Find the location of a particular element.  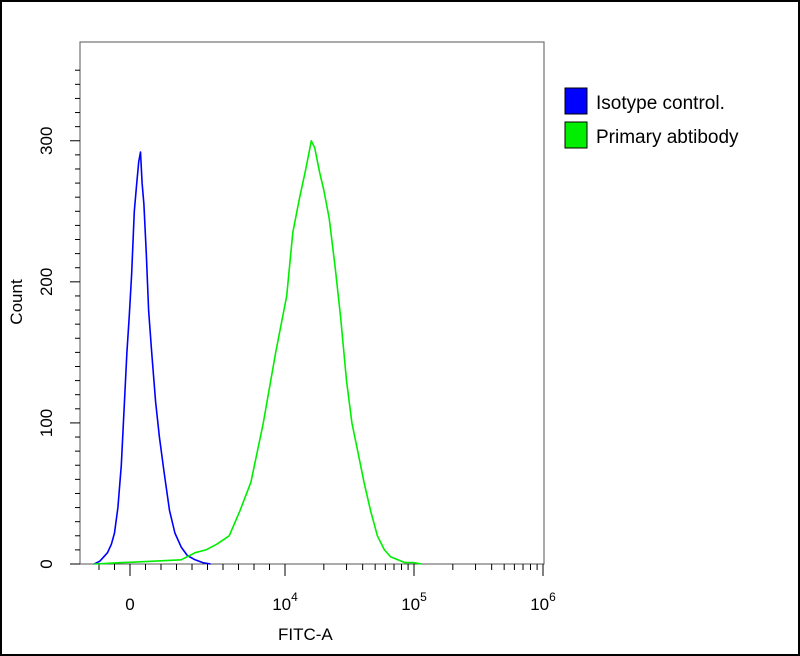

legend-label-primary-antibody: Primary abtibody is located at coordinates (667, 137).